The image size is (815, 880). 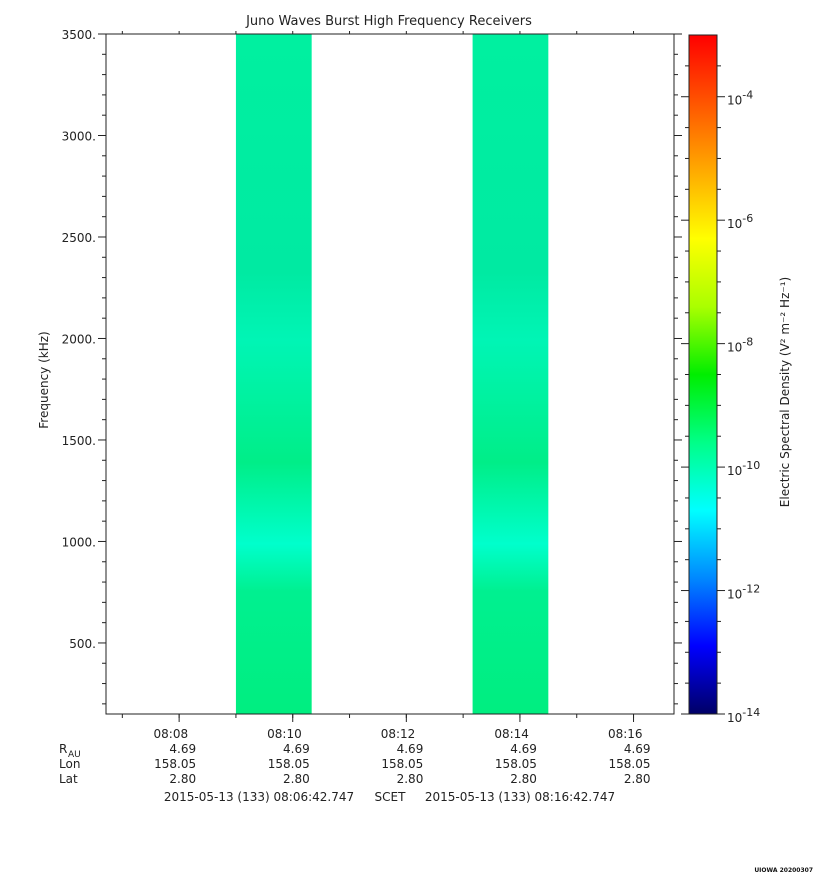 What do you see at coordinates (511, 734) in the screenshot?
I see `x-tick-label: 08:14` at bounding box center [511, 734].